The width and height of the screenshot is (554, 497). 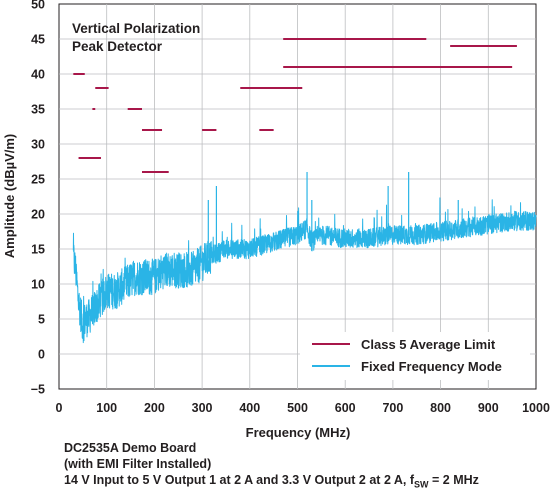 What do you see at coordinates (431, 366) in the screenshot?
I see `legend-label-emission: Fixed Frequency Mode` at bounding box center [431, 366].